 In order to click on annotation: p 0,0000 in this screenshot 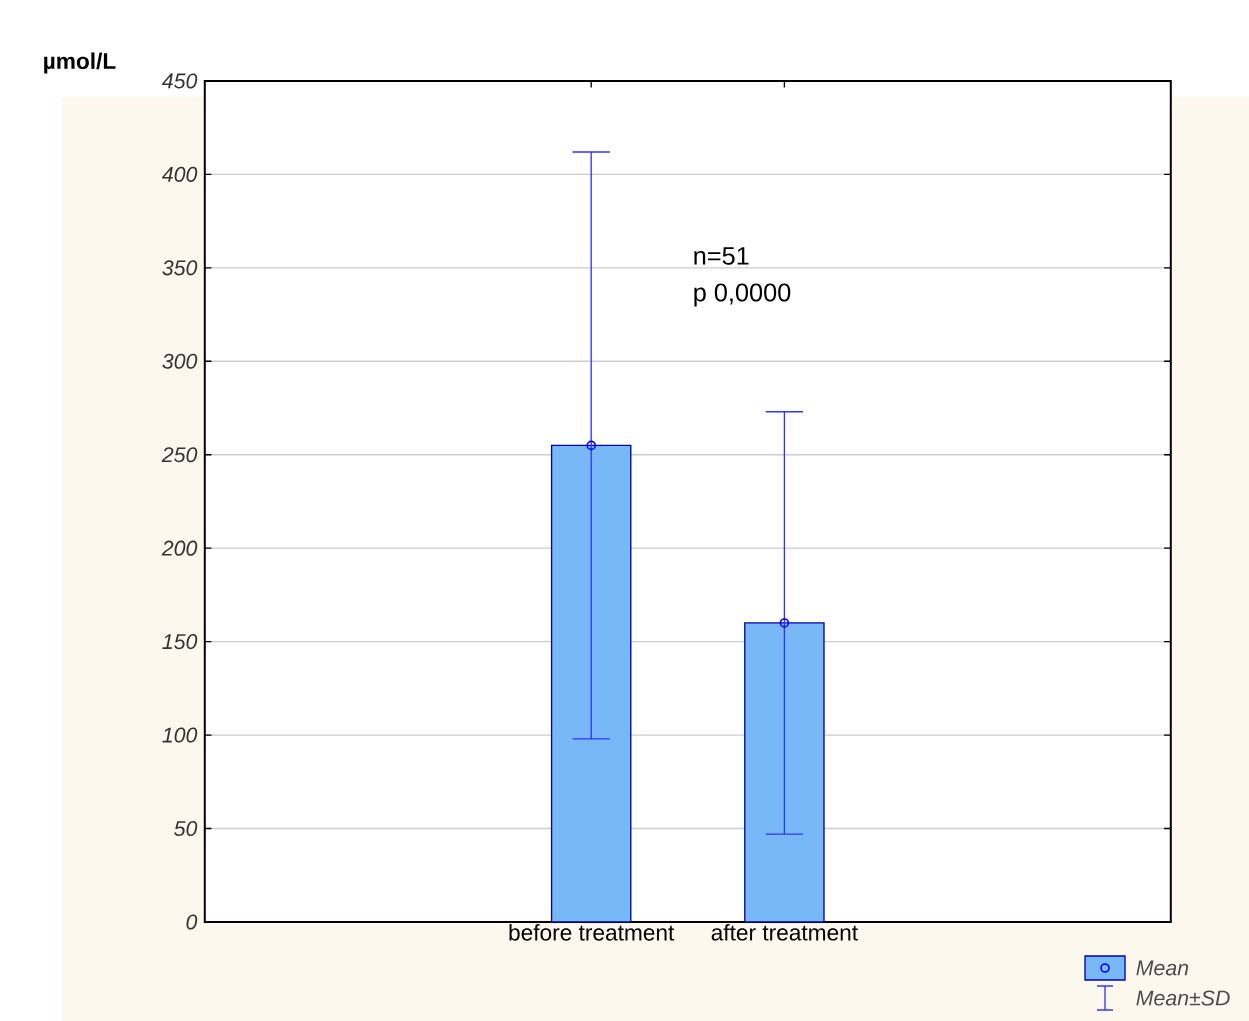, I will do `click(742, 295)`.